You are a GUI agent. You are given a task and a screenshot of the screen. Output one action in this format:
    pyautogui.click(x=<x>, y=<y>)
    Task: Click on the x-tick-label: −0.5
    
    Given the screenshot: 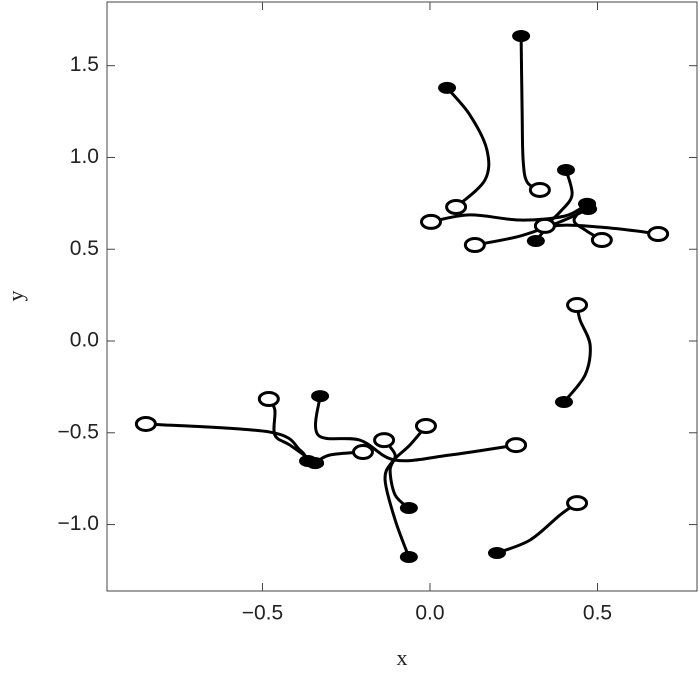 What is the action you would take?
    pyautogui.click(x=262, y=613)
    